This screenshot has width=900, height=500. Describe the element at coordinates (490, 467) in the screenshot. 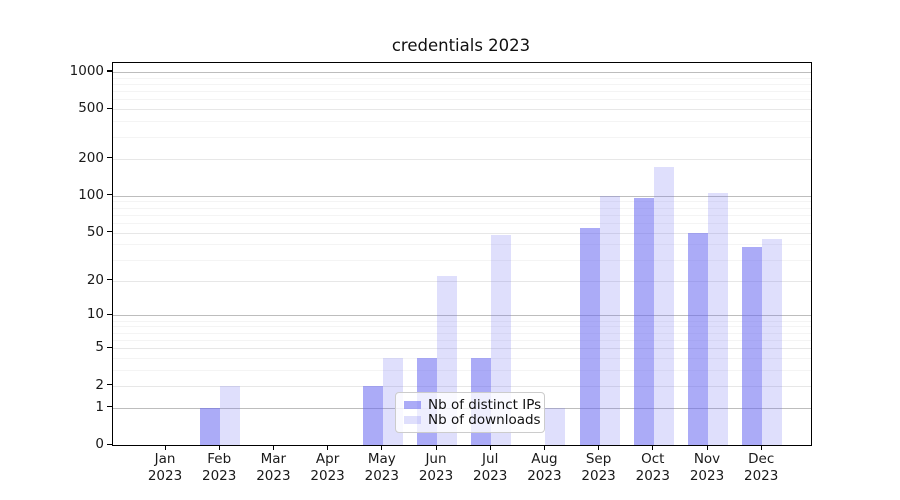

I see `x-tick-label: Jul 2023` at that location.